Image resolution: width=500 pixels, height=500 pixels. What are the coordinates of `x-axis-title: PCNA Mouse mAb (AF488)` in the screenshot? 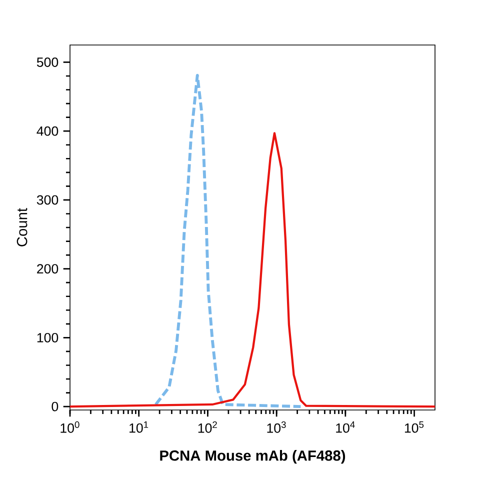 It's located at (253, 457).